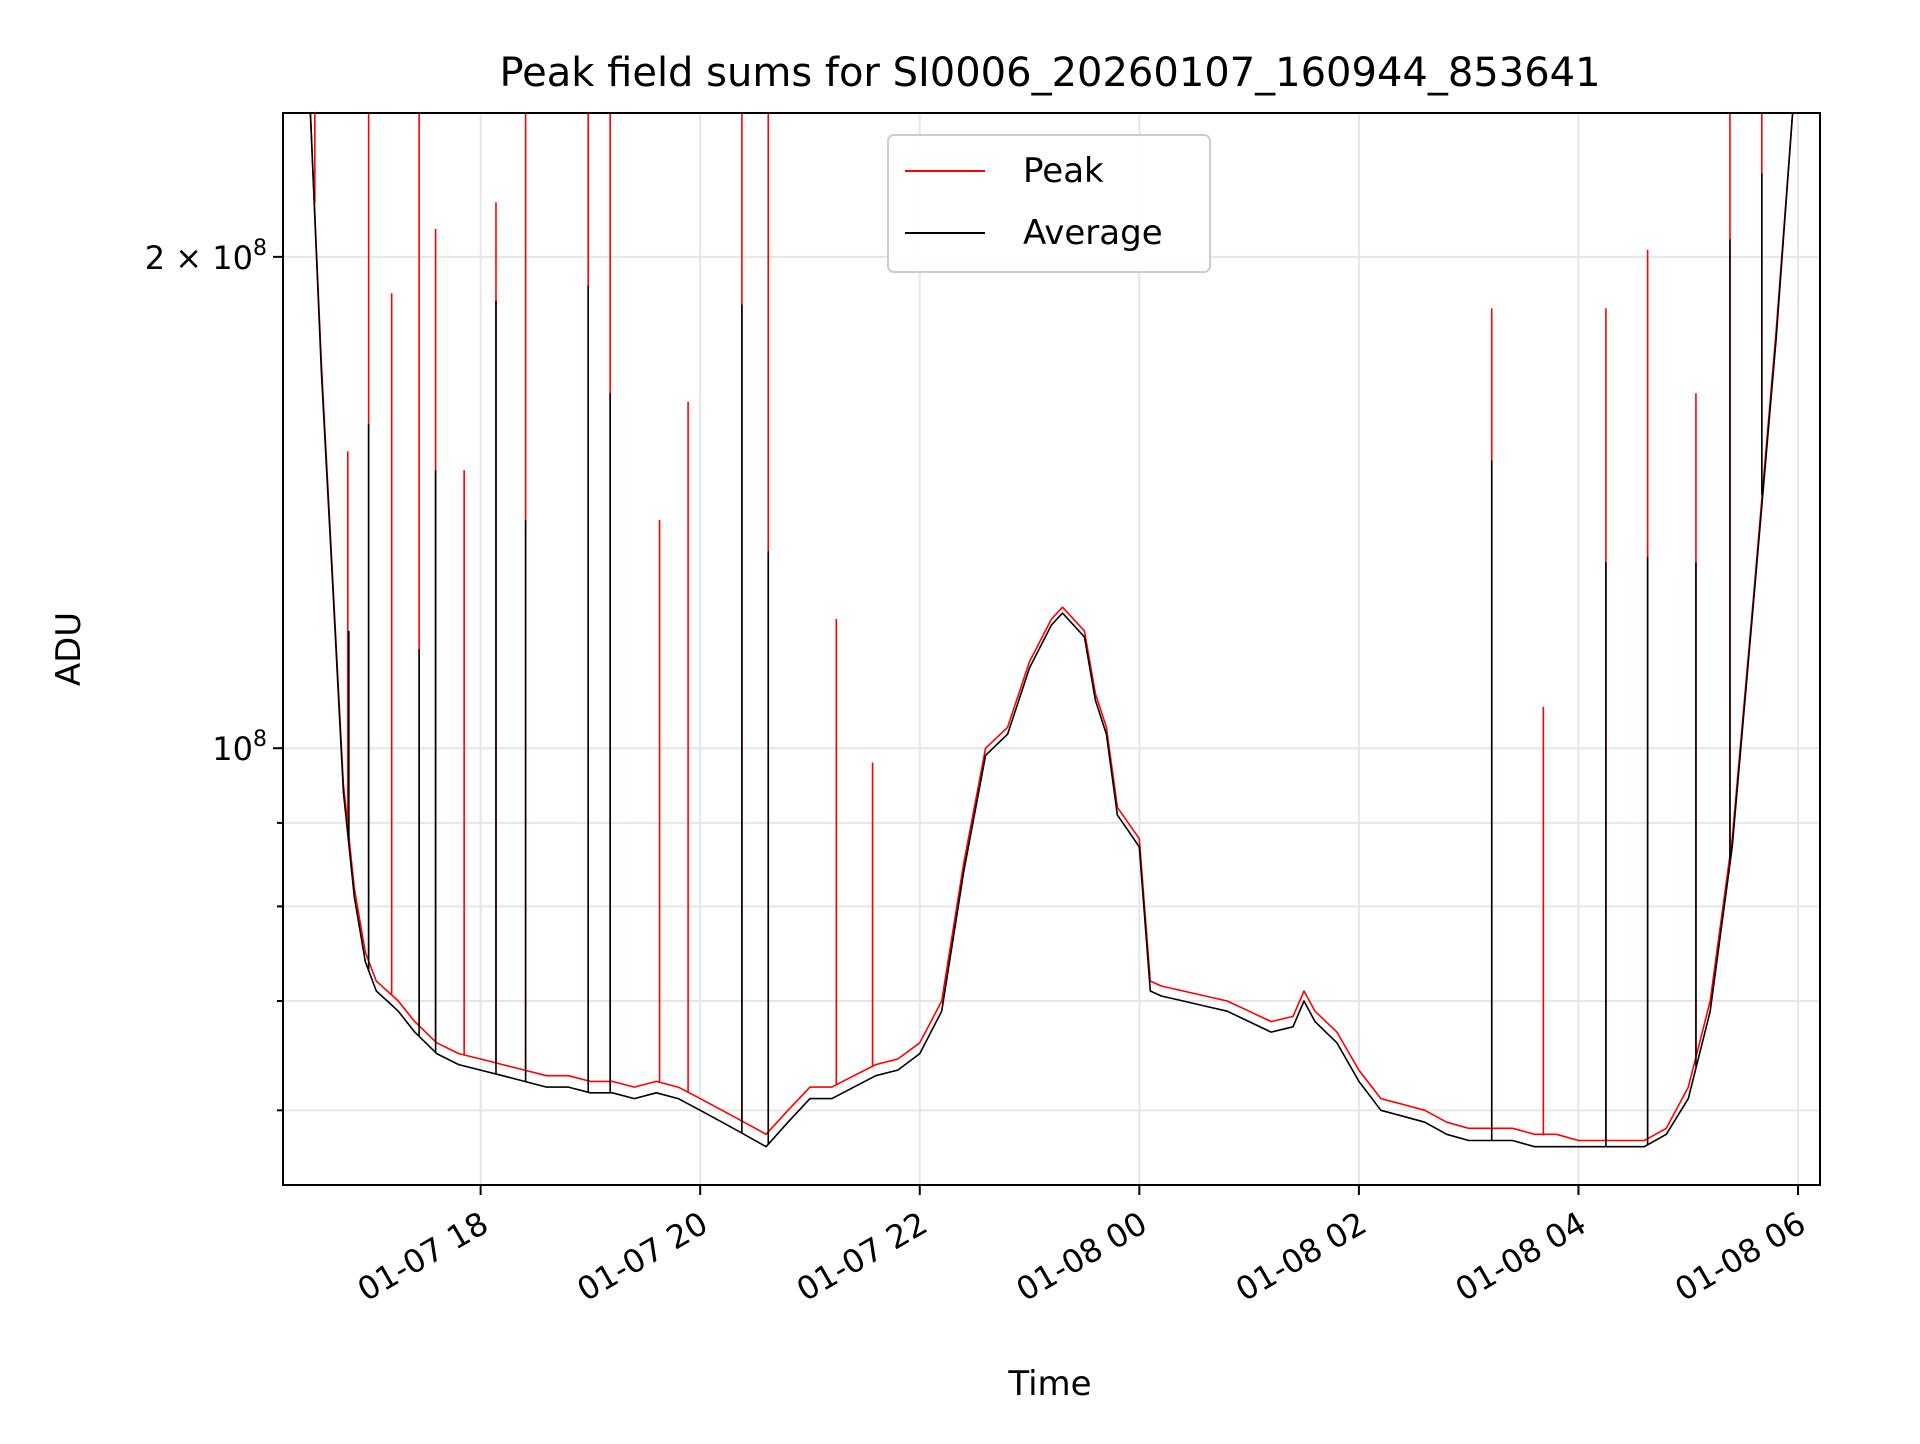 The width and height of the screenshot is (1920, 1444). What do you see at coordinates (206, 256) in the screenshot?
I see `y-tick-label: 2 × 108` at bounding box center [206, 256].